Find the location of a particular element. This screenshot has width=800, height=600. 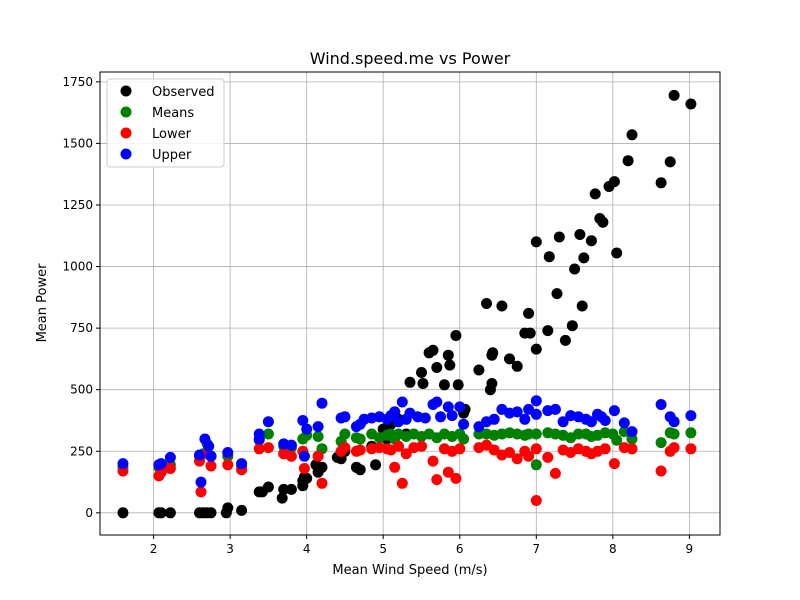

y-tick-label: 1500 is located at coordinates (77, 143).